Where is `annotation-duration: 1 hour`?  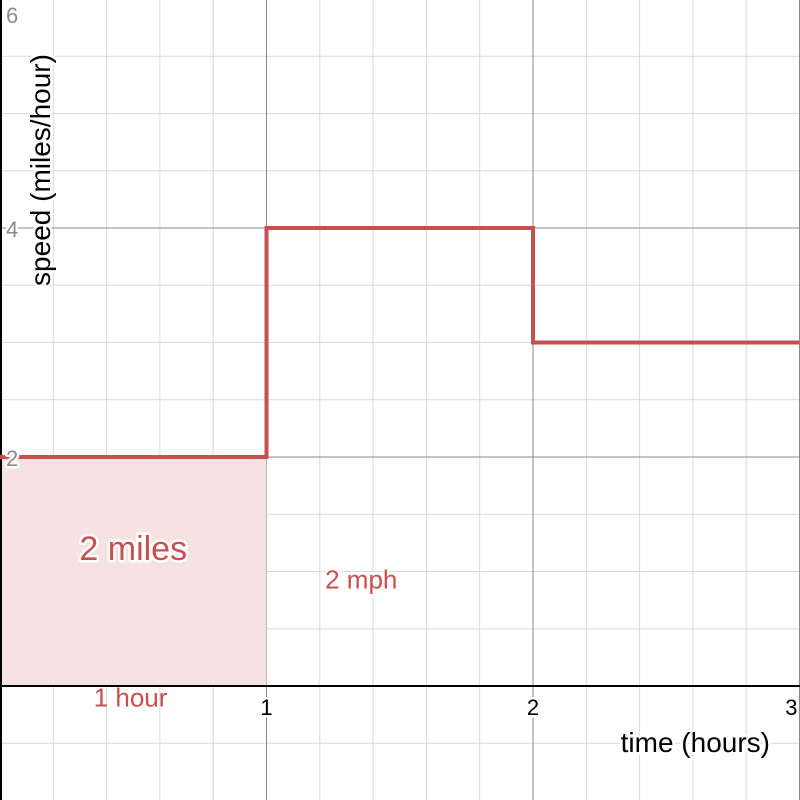 annotation-duration: 1 hour is located at coordinates (131, 698).